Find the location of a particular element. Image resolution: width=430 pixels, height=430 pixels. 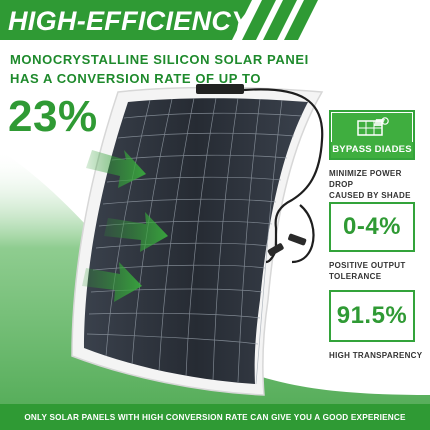

tolerance-value: 0-4% is located at coordinates (372, 226).